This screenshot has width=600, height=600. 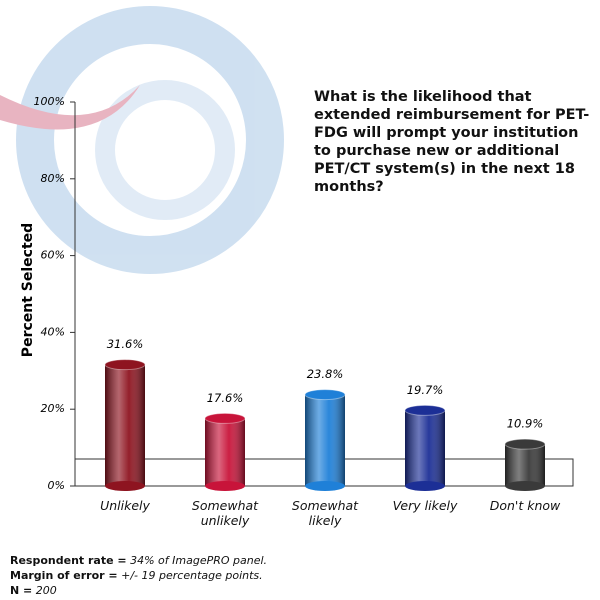 I want to click on value-label: 31.6%, so click(x=125, y=344).